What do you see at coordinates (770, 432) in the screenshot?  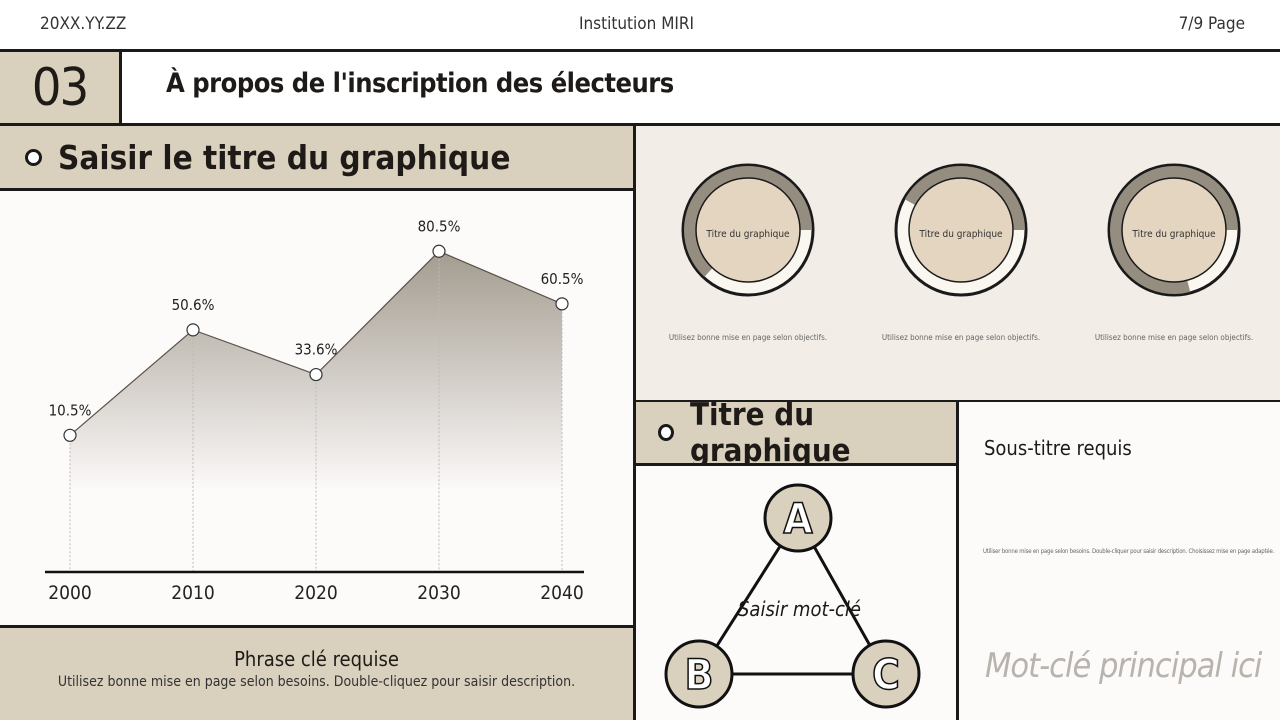 I see `diagram-section-title: Titre du graphique` at bounding box center [770, 432].